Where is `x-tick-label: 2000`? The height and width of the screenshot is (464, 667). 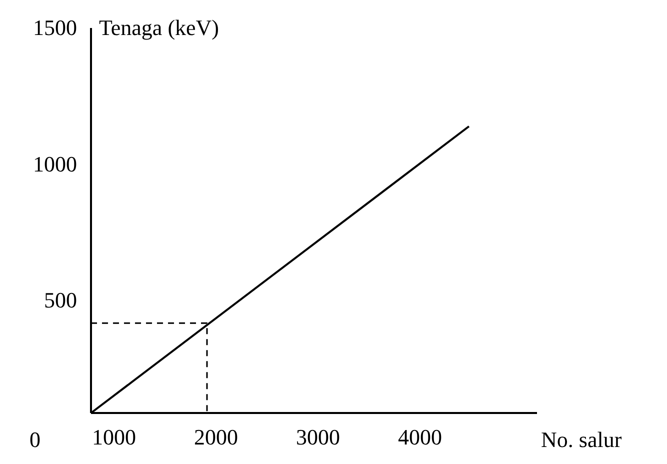 x-tick-label: 2000 is located at coordinates (216, 437).